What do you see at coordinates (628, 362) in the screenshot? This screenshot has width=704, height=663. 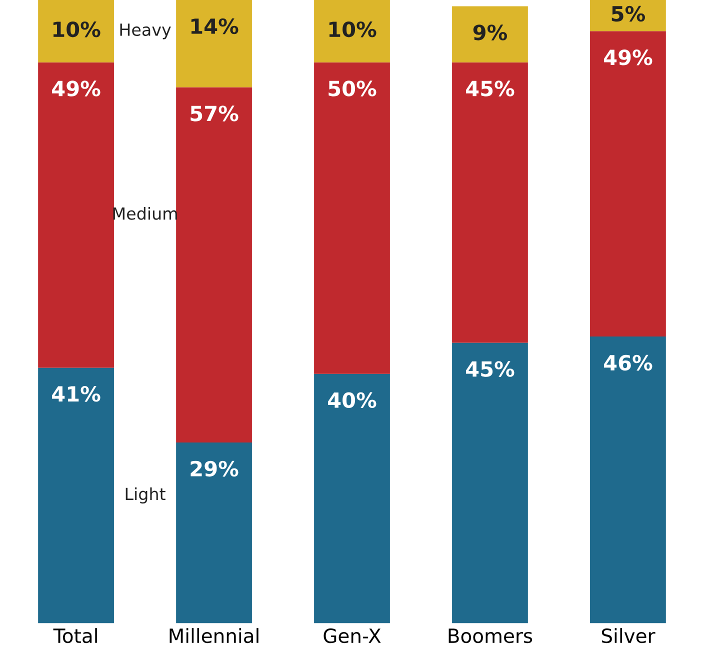 I see `data-label: 46%` at bounding box center [628, 362].